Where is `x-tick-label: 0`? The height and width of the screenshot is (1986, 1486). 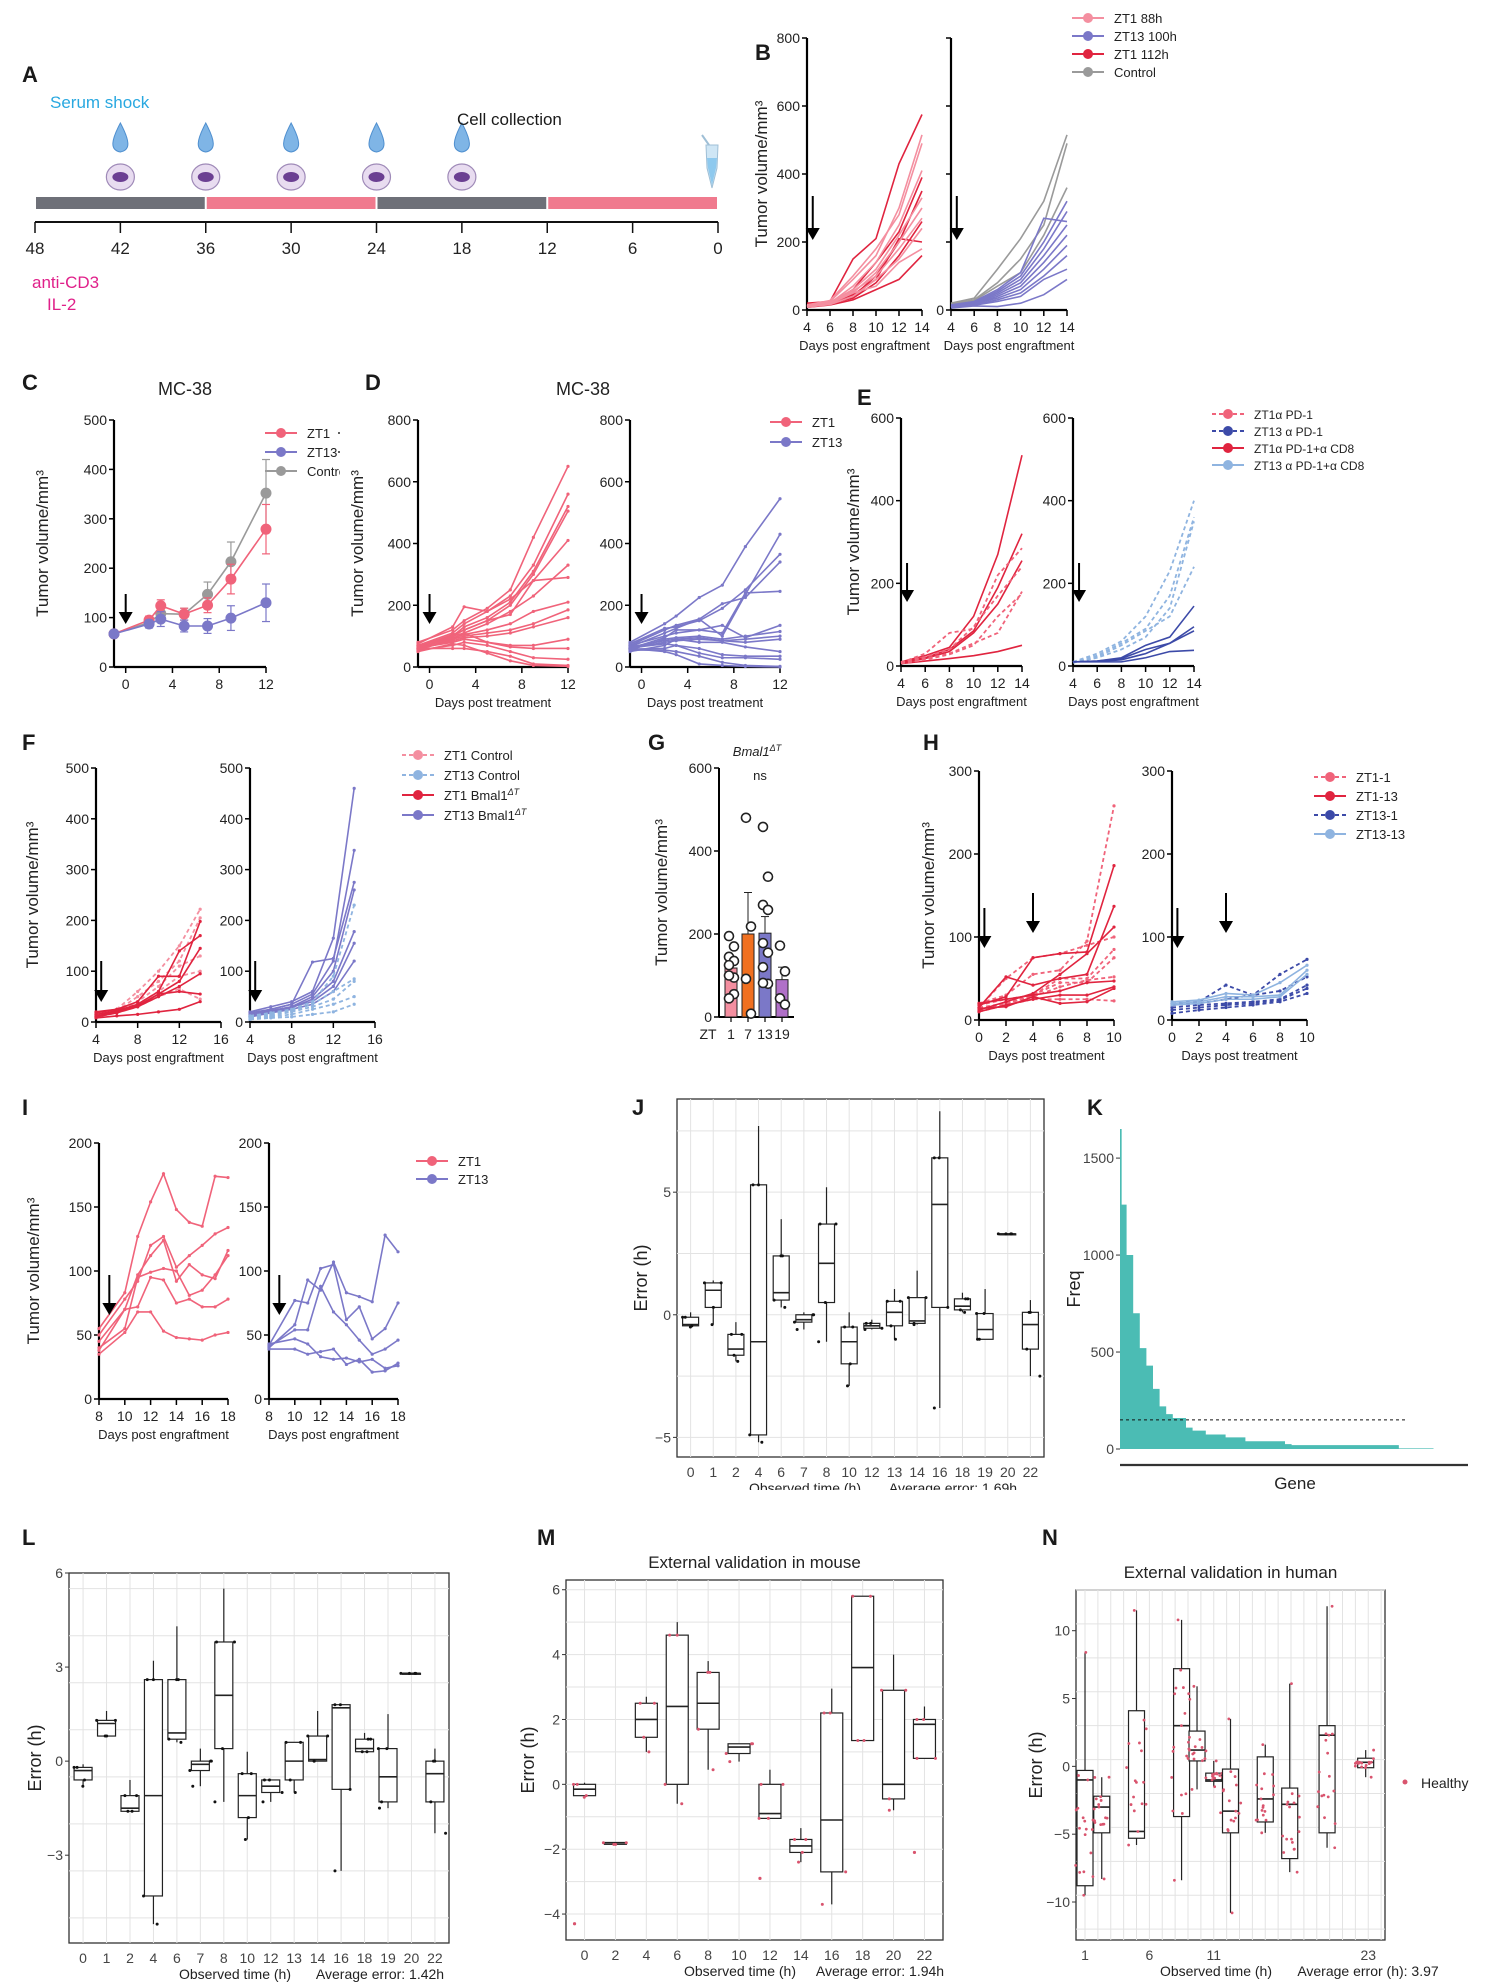 x-tick-label: 0 is located at coordinates (430, 684).